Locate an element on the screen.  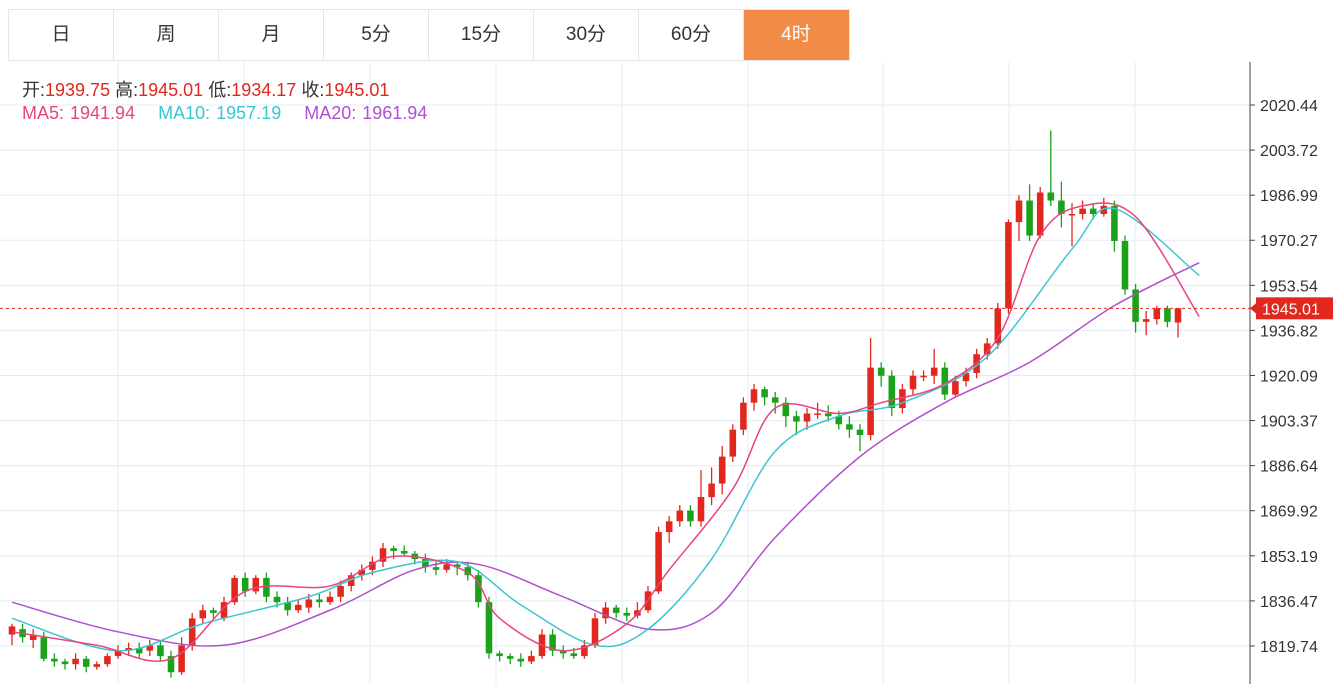
y-tick-label: 2003.72 is located at coordinates (1289, 151).